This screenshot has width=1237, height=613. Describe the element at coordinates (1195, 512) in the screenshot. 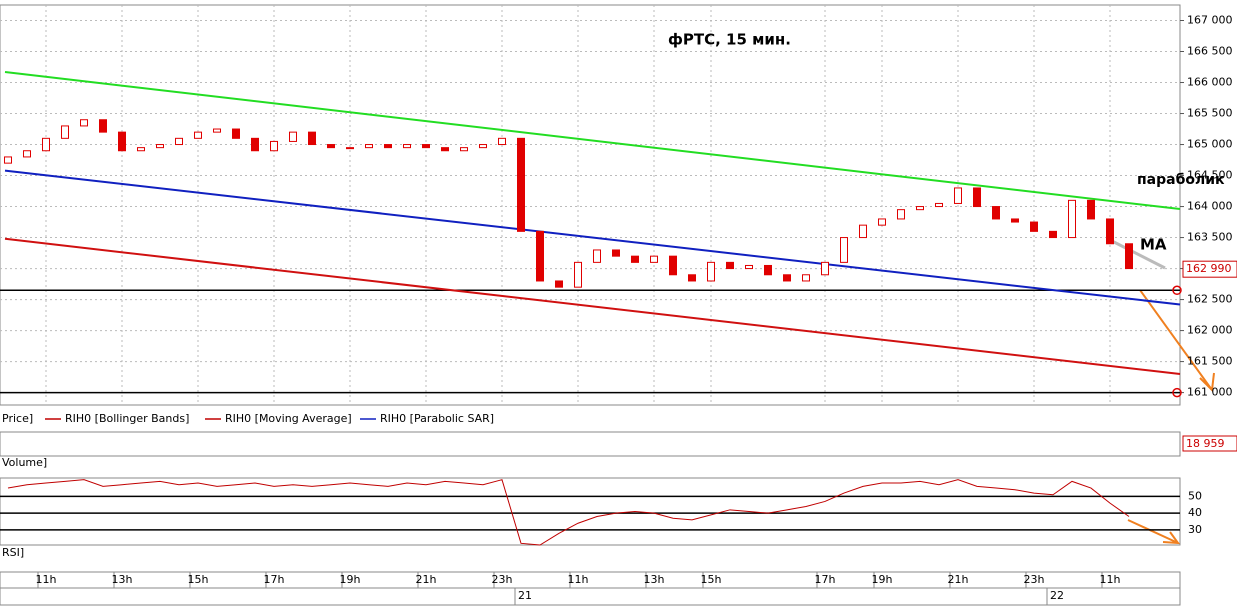

I see `rsi-tick-label: 40` at that location.